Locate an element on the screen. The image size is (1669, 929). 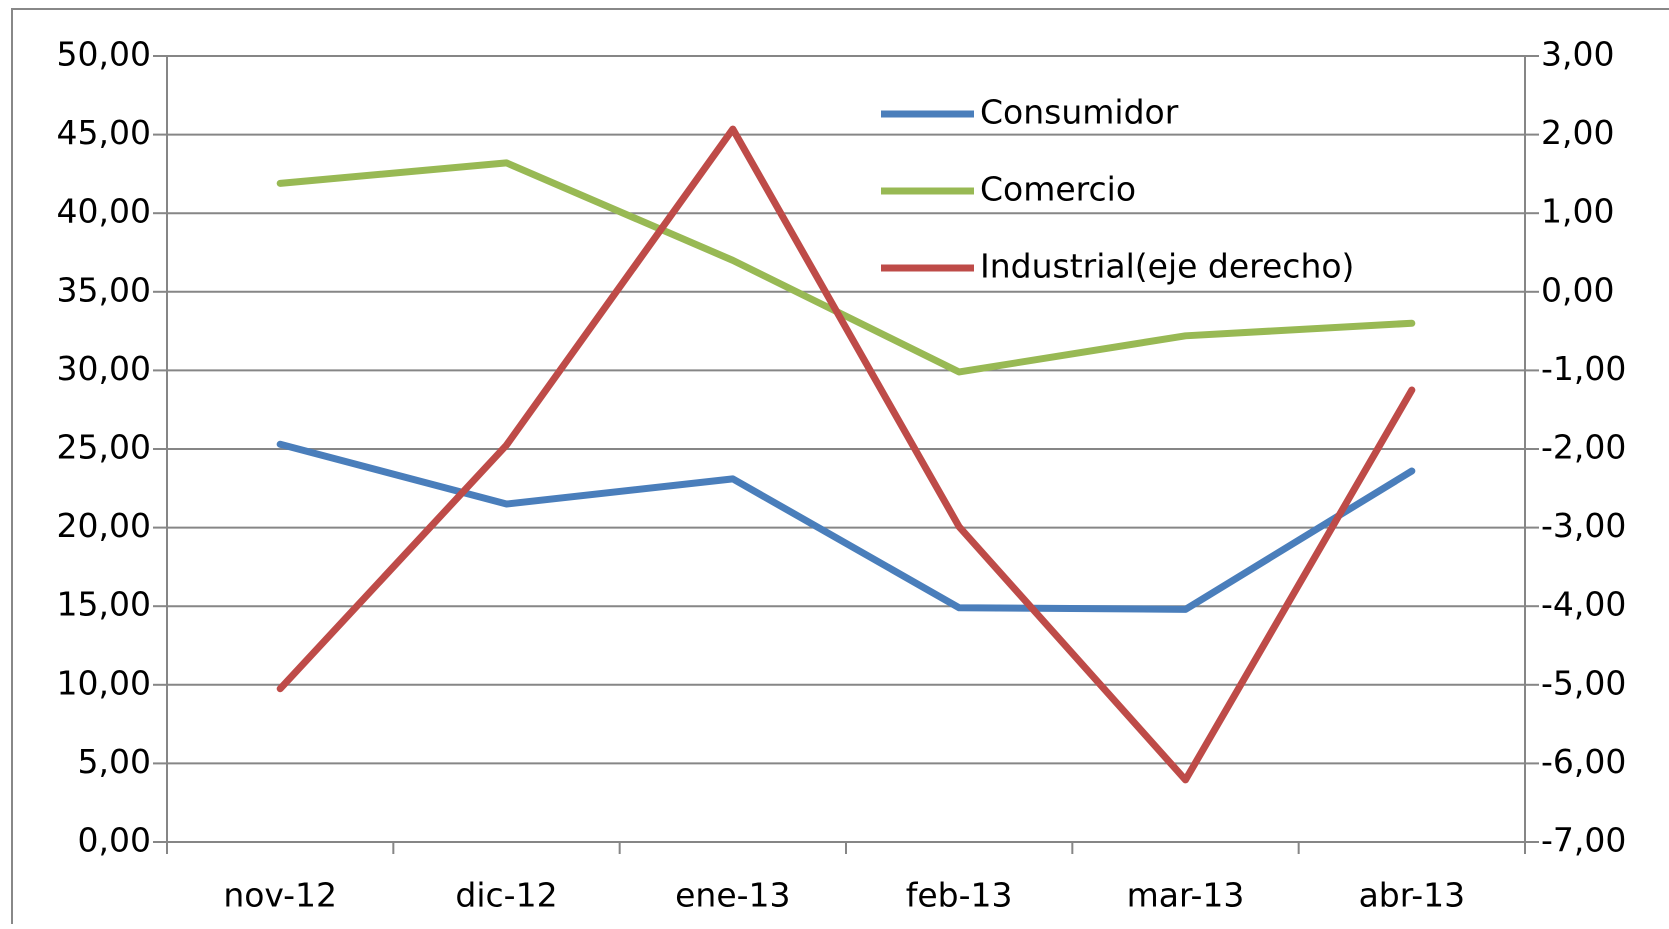
legend-label: Consumidor is located at coordinates (1079, 112).